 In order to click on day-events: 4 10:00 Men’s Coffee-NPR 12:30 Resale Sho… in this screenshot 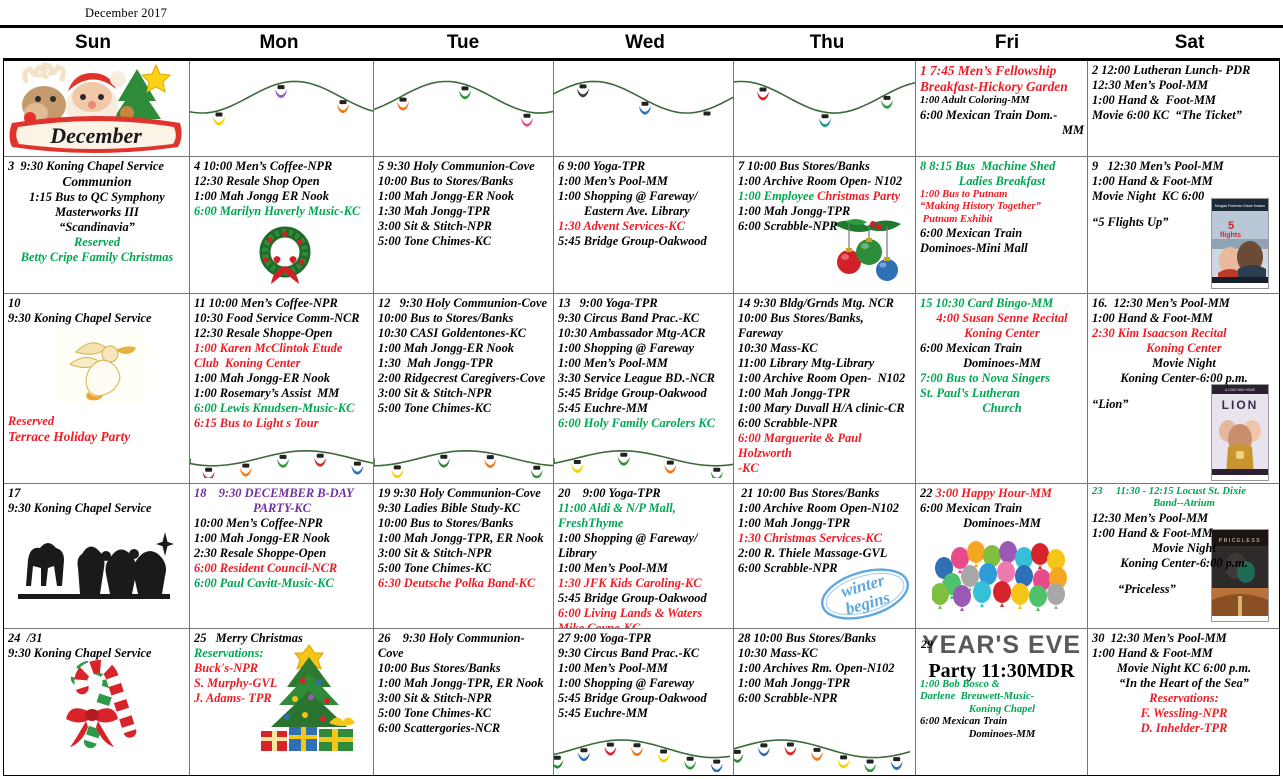, I will do `click(282, 189)`.